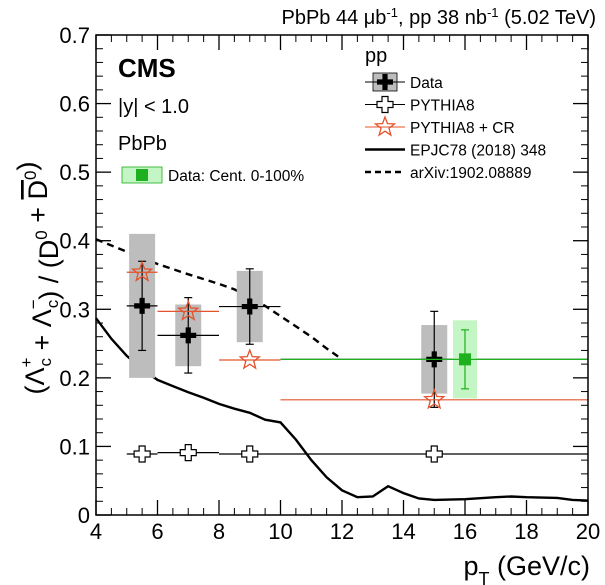  Describe the element at coordinates (74, 172) in the screenshot. I see `y-tick-label: 0.5` at that location.